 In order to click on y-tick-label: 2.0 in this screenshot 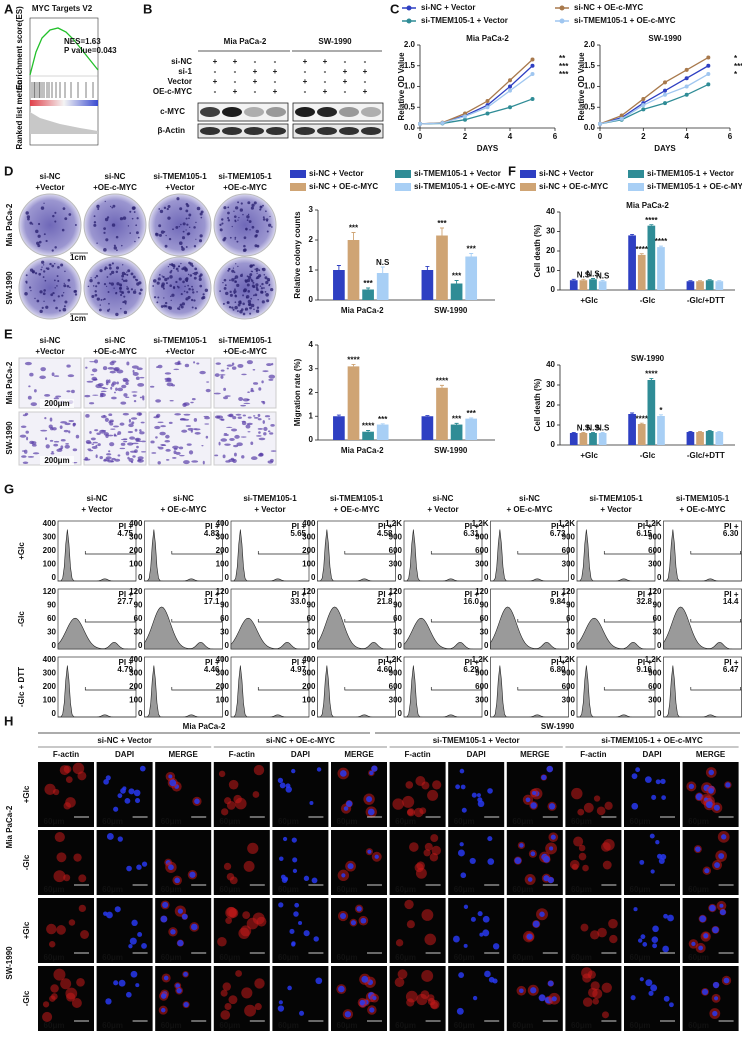, I will do `click(410, 44)`.